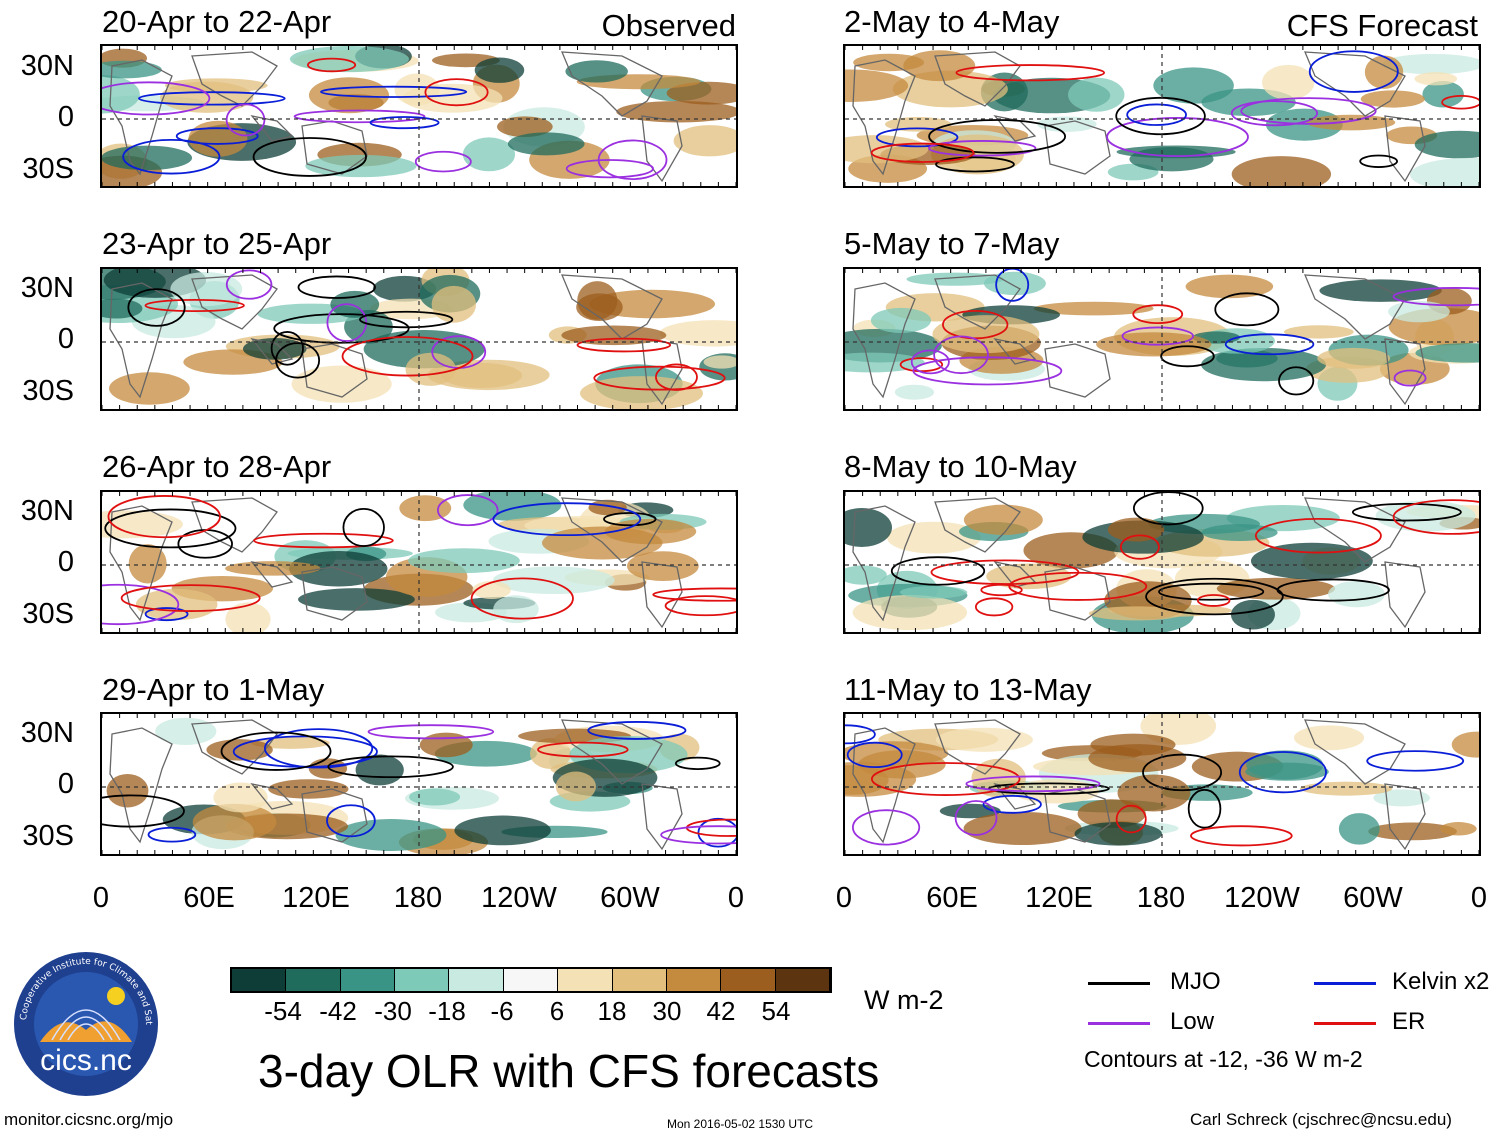 Image resolution: width=1510 pixels, height=1137 pixels. Describe the element at coordinates (86, 1060) in the screenshot. I see `logo-text: cics.nc` at that location.